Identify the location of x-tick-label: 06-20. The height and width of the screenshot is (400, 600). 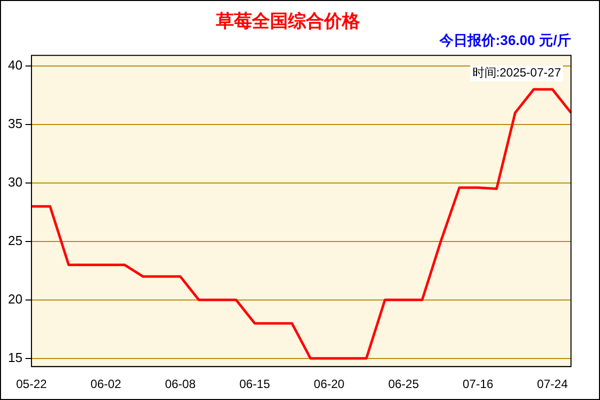
(329, 384).